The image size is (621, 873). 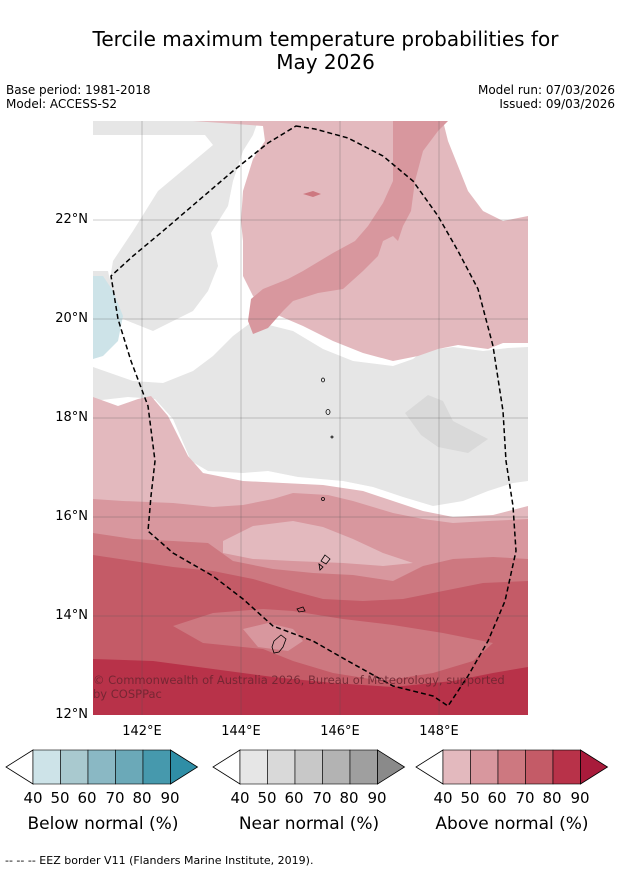 I want to click on above-60-blob, so click(x=312, y=194).